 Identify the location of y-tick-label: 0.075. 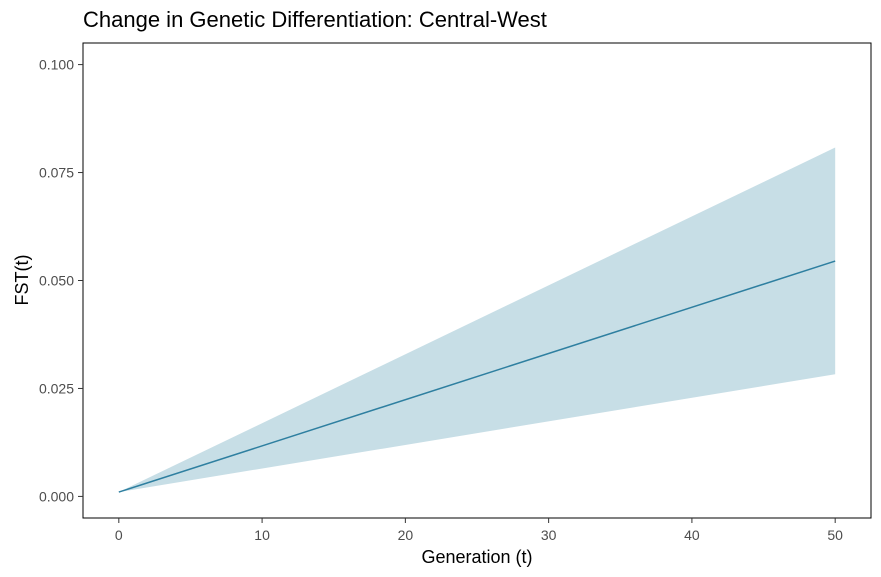
(56, 173).